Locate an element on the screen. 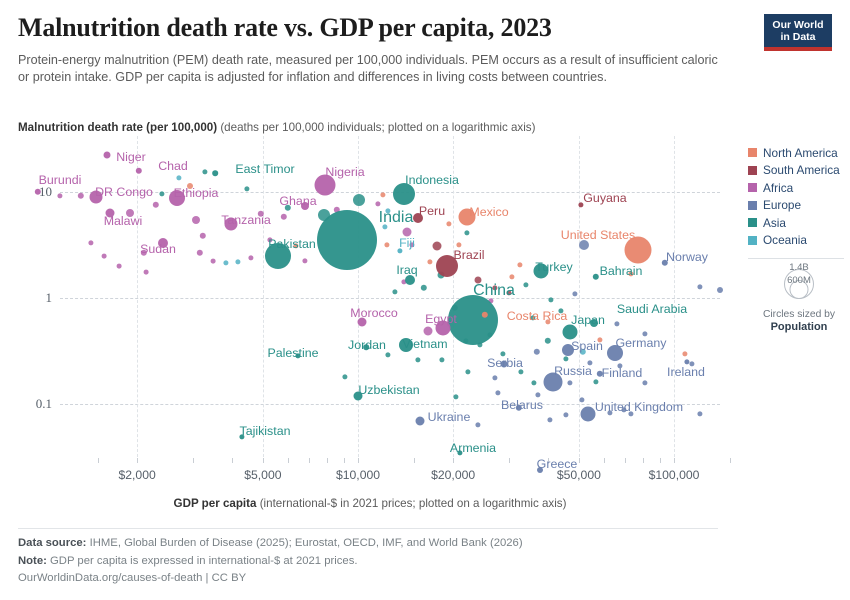  legend-item-south-america: South America is located at coordinates (799, 171).